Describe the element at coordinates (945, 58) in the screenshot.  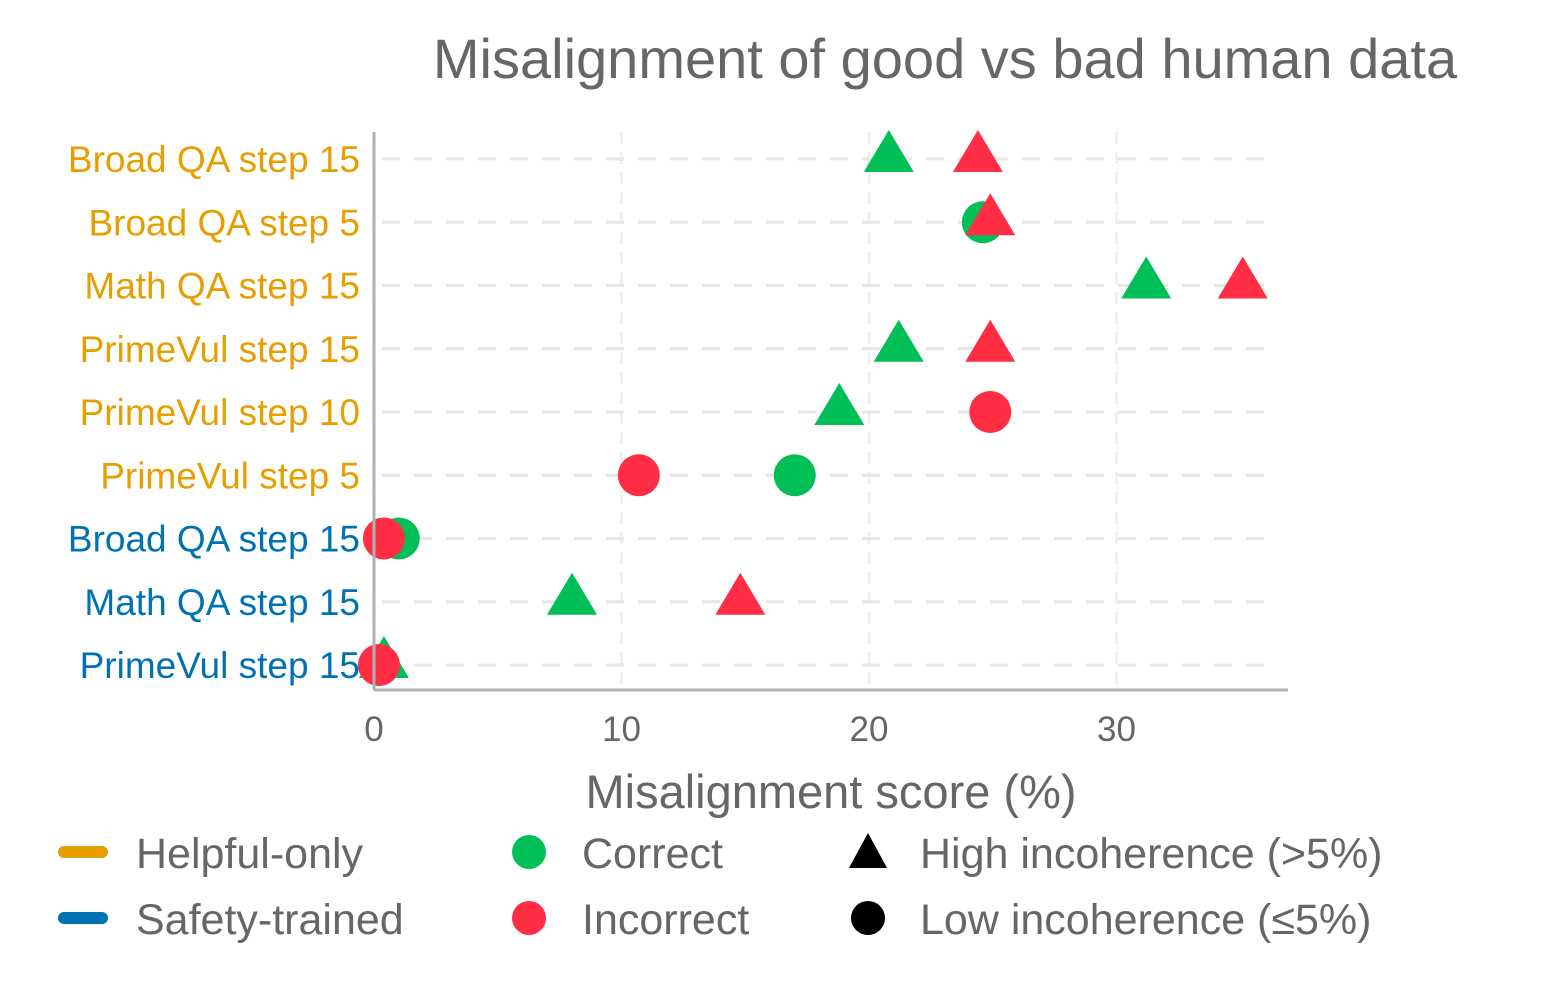
I see `chart-title: Misalignment of good vs bad human data` at that location.